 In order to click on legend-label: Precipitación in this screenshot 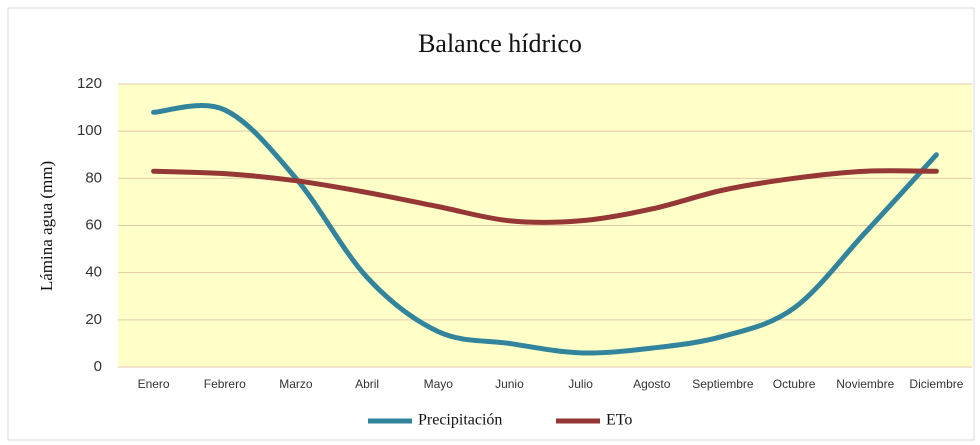, I will do `click(460, 420)`.